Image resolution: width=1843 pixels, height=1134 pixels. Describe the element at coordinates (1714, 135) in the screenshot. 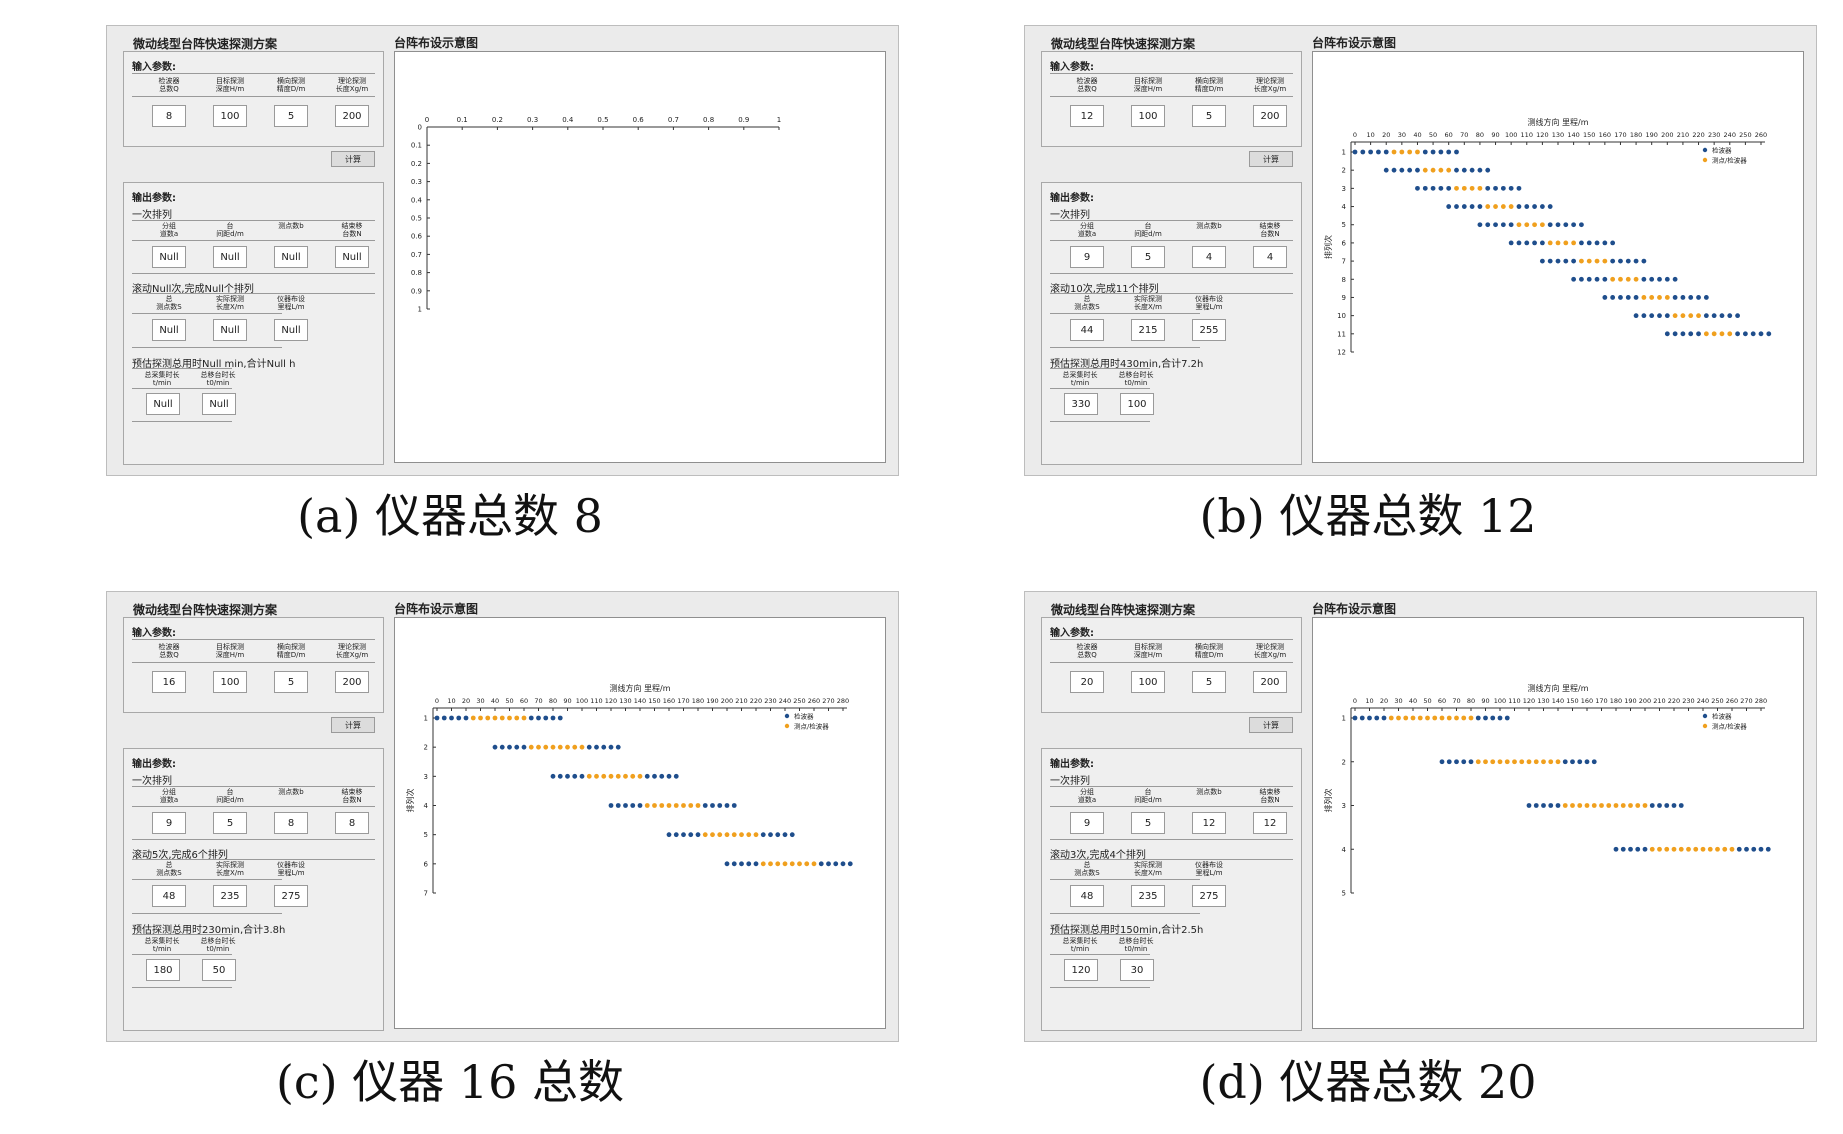

I see `x-tick-label: 230` at that location.